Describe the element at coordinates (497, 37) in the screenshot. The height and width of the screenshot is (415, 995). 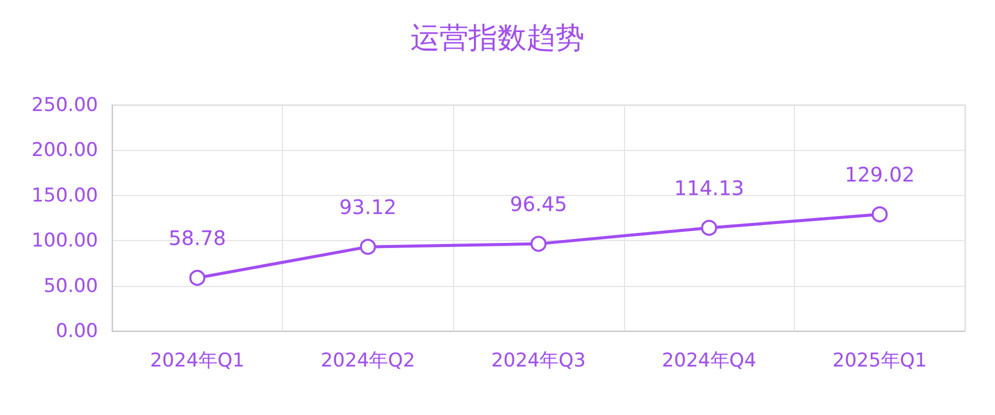
I see `chart-title: 运营指数趋势` at that location.